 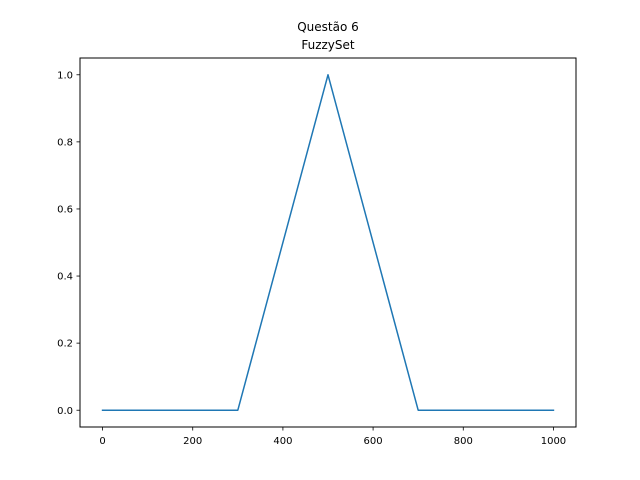 What do you see at coordinates (65, 142) in the screenshot?
I see `y-tick-label: 0.8` at bounding box center [65, 142].